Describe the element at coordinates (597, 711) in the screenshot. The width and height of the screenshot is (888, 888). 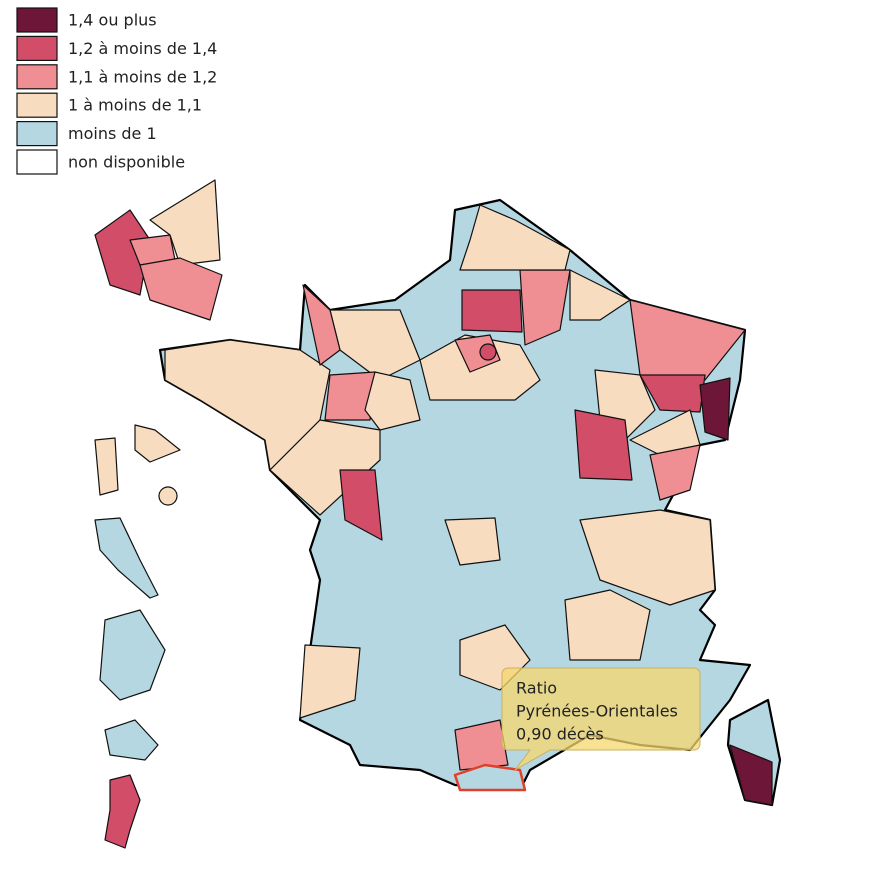
I see `tooltip-name: Pyrénées-Orientales` at that location.